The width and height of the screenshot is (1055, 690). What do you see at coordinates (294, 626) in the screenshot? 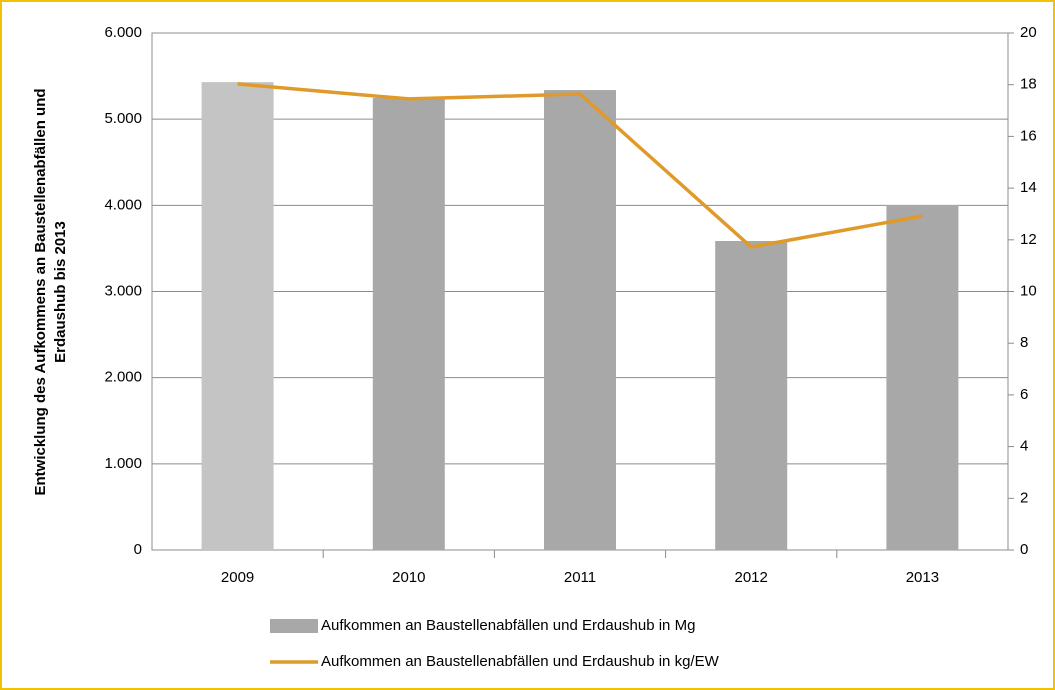
I see `legend-swatch` at bounding box center [294, 626].